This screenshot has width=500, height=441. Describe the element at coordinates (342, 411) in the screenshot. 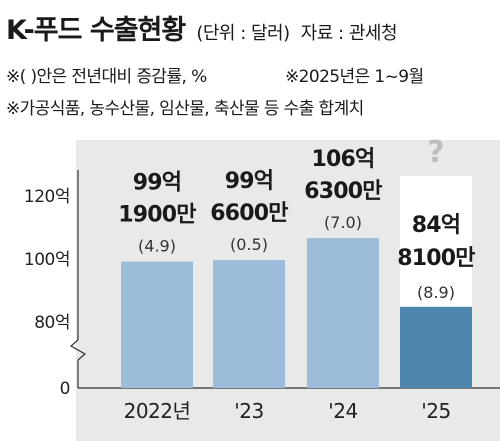

I see `x-tick-label: '24` at that location.